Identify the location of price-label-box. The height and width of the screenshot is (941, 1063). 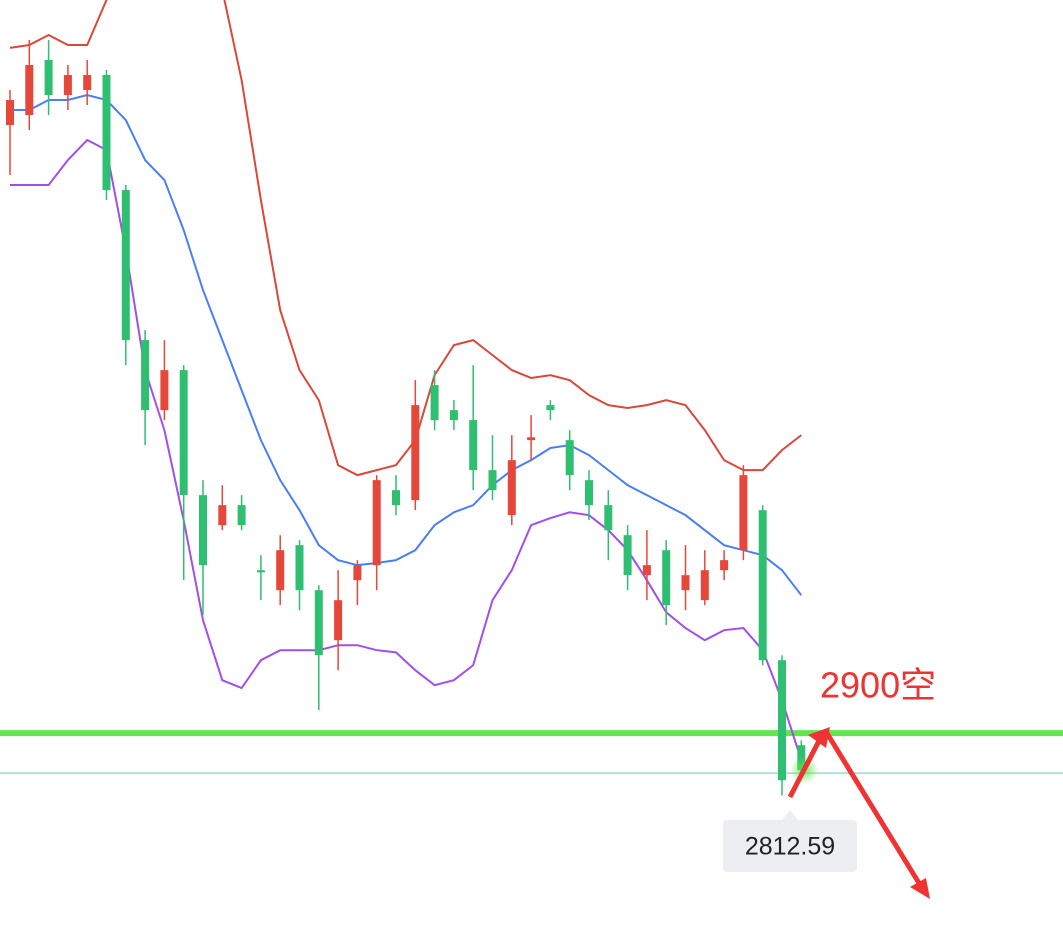
(790, 846).